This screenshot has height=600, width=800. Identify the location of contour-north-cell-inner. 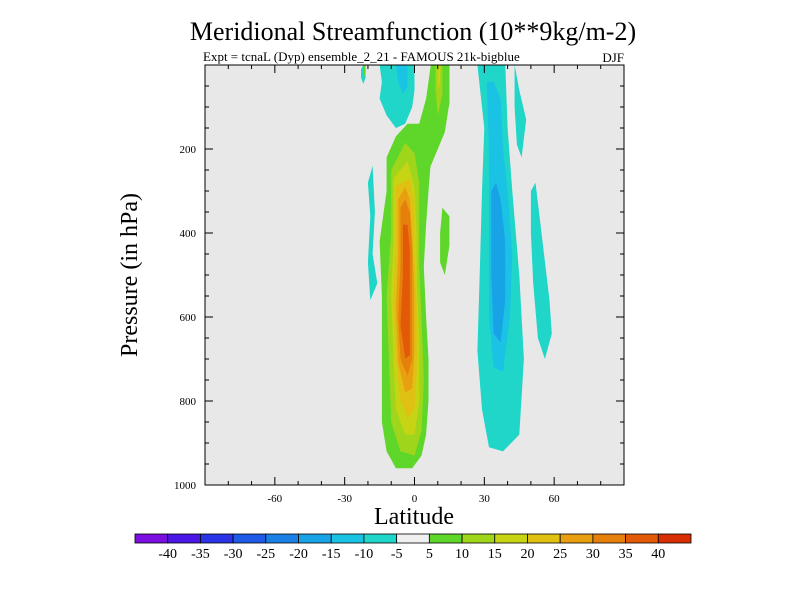
(401, 80).